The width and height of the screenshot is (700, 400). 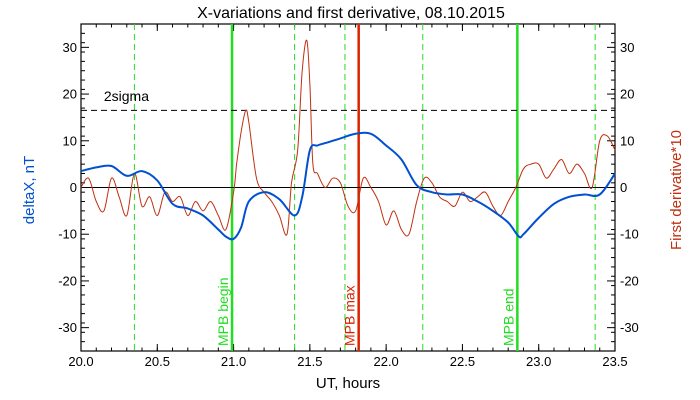 What do you see at coordinates (70, 140) in the screenshot?
I see `y-tick-label-left: 10` at bounding box center [70, 140].